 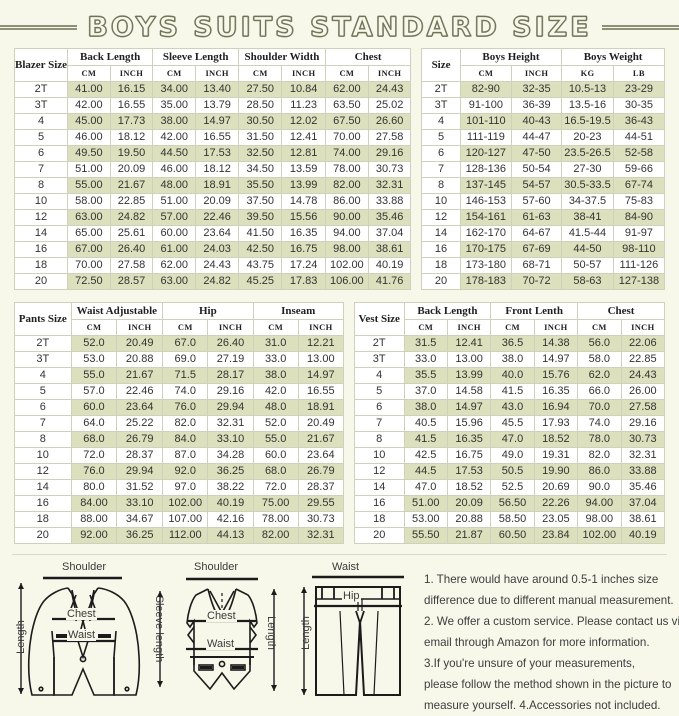 I want to click on table-row: 6 60.0 23.64 76.0 29.94 48.0 18.91, so click(x=179, y=407).